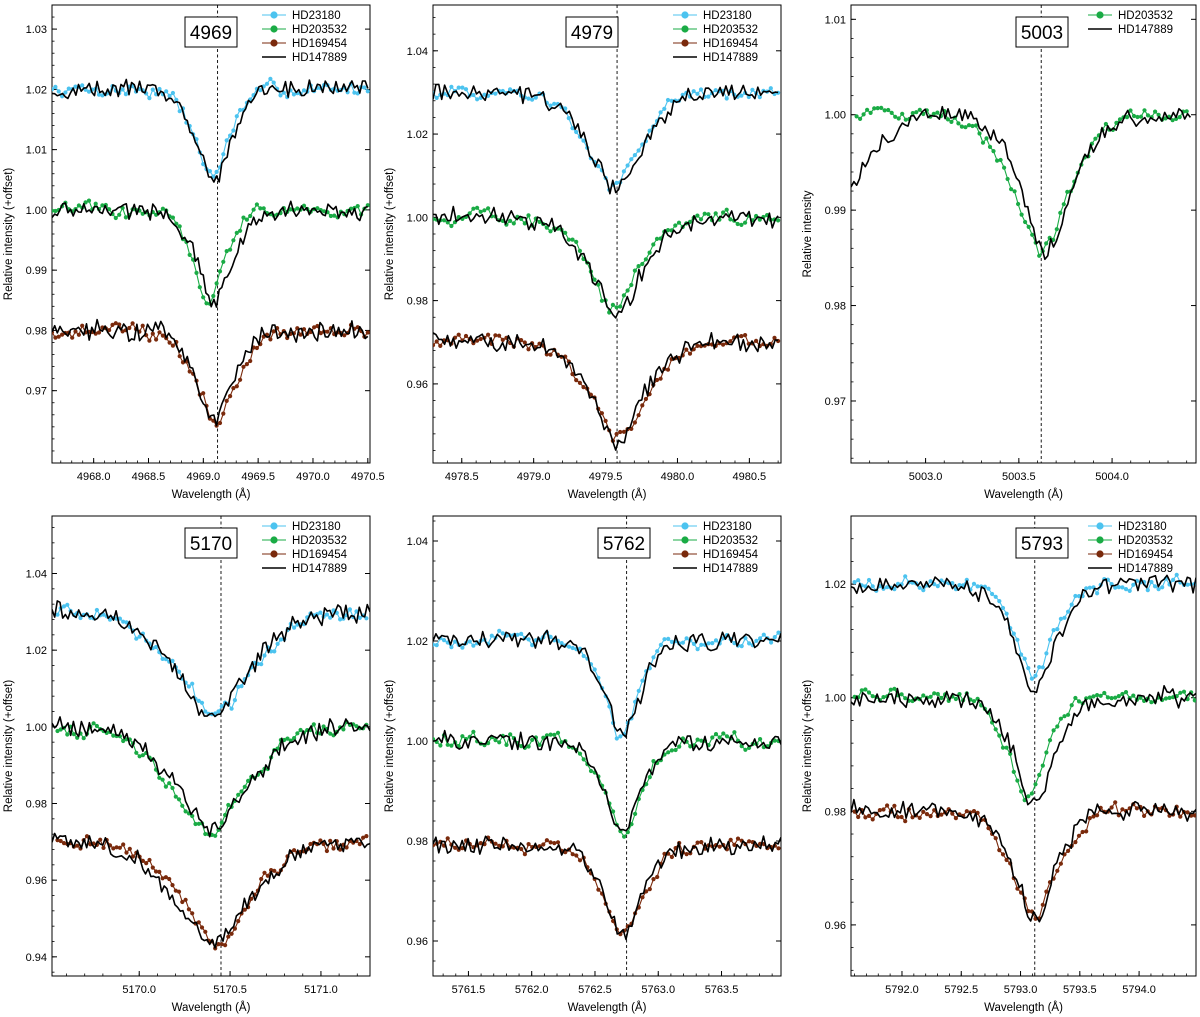 The image size is (1200, 1017). Describe the element at coordinates (417, 742) in the screenshot. I see `y-tick-label: 1.00` at that location.